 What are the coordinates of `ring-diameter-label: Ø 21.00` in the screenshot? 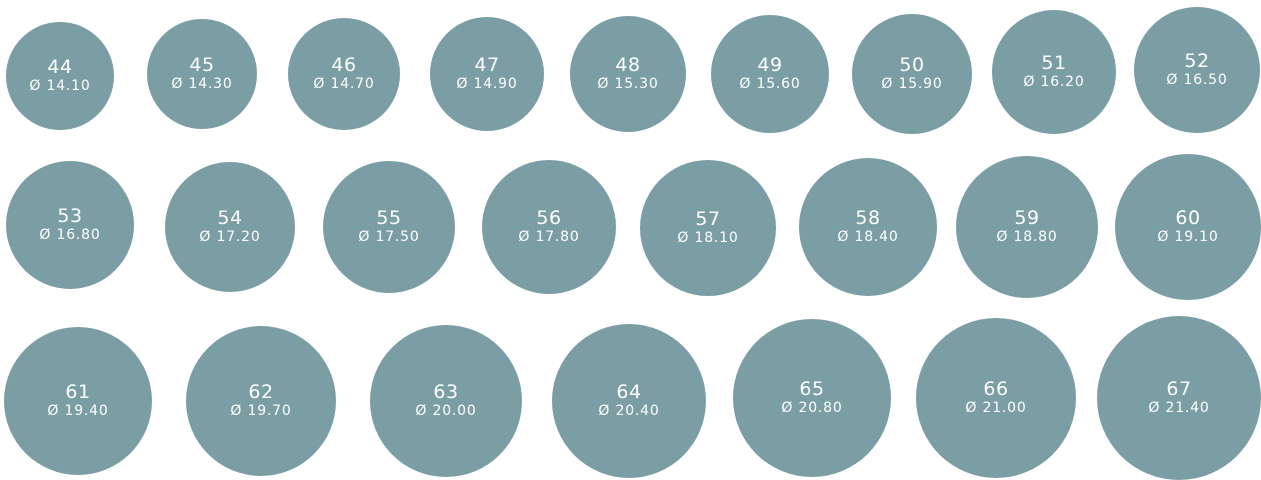 It's located at (996, 408).